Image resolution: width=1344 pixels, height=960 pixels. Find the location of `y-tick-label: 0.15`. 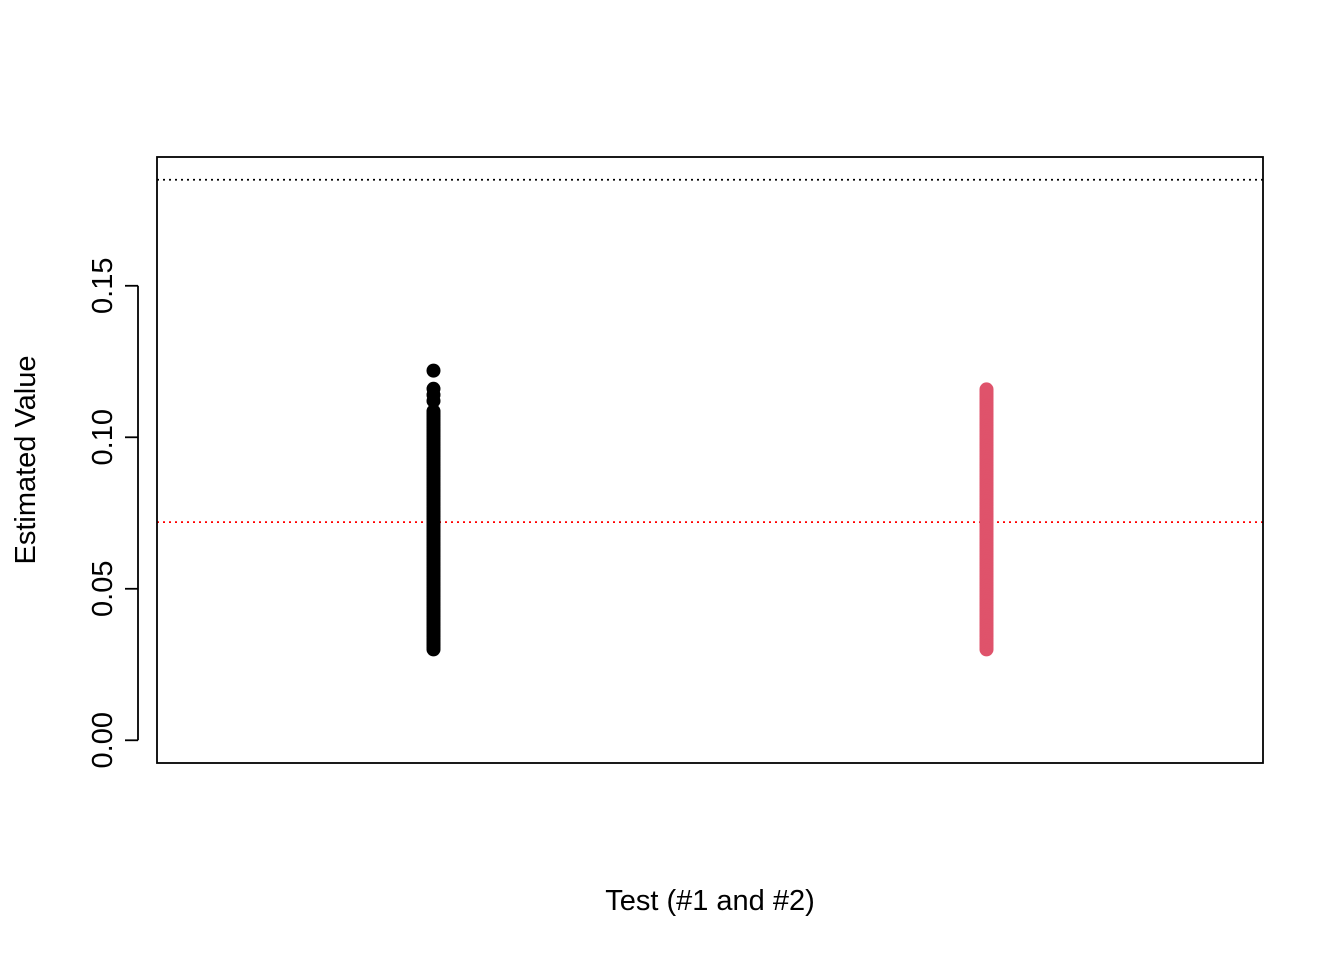

y-tick-label: 0.15 is located at coordinates (103, 286).